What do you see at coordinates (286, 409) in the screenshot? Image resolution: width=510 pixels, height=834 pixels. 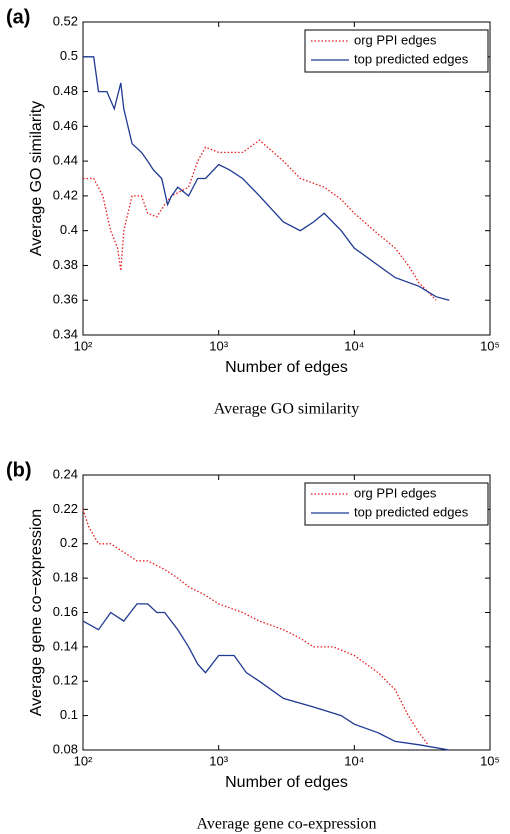 I see `caption: Average GO similarity` at bounding box center [286, 409].